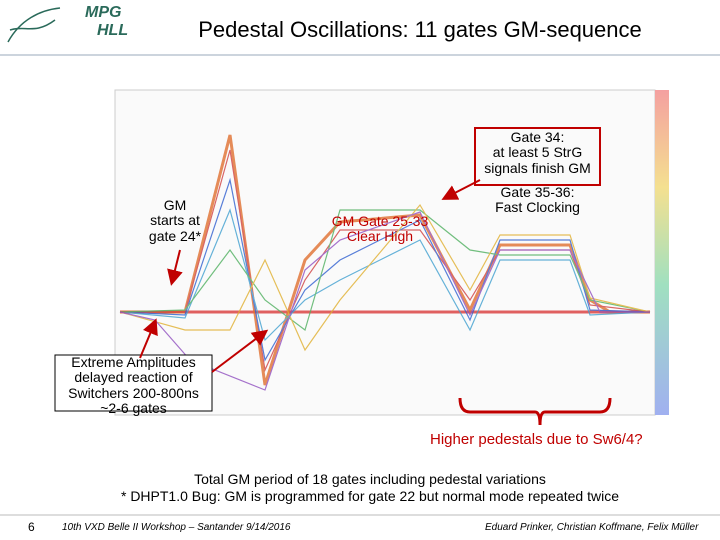  What do you see at coordinates (175, 205) in the screenshot?
I see `text-line: GM` at bounding box center [175, 205].